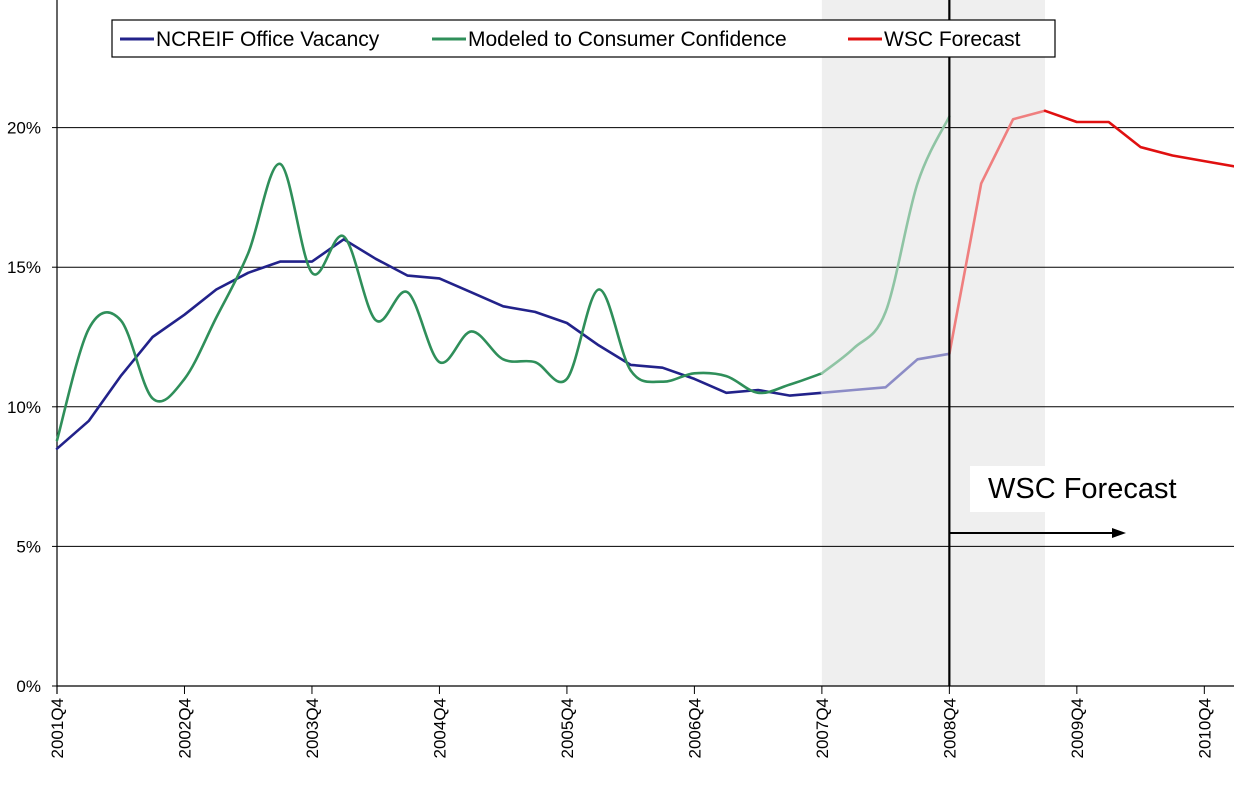  Describe the element at coordinates (24, 267) in the screenshot. I see `y-tick-label: 15%` at that location.